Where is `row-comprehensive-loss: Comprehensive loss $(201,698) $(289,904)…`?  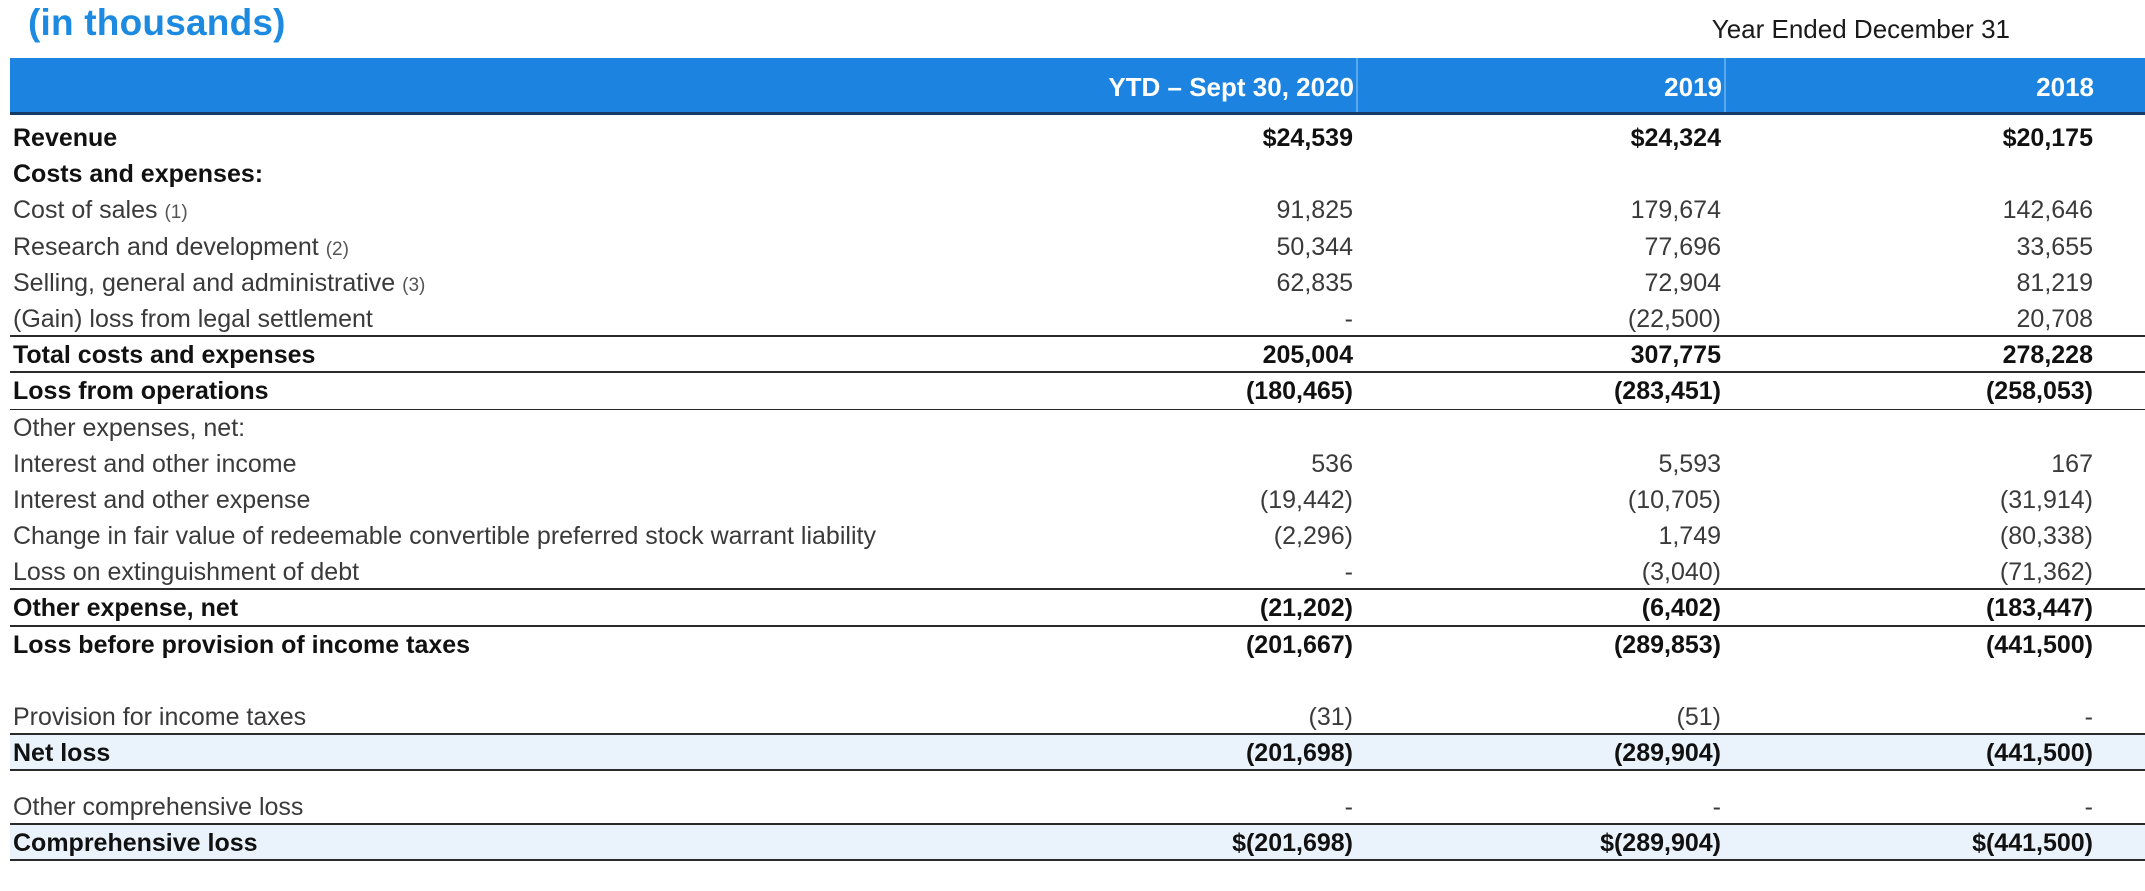
row-comprehensive-loss: Comprehensive loss $(201,698) $(289,904)… is located at coordinates (1077, 843).